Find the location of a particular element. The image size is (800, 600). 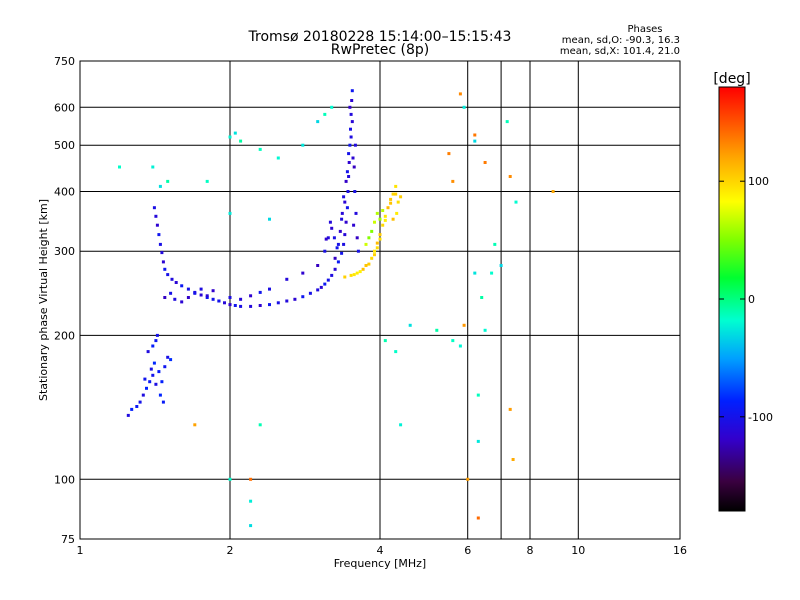

colorbar-ticks: 100 0 -100 is located at coordinates (746, 299).